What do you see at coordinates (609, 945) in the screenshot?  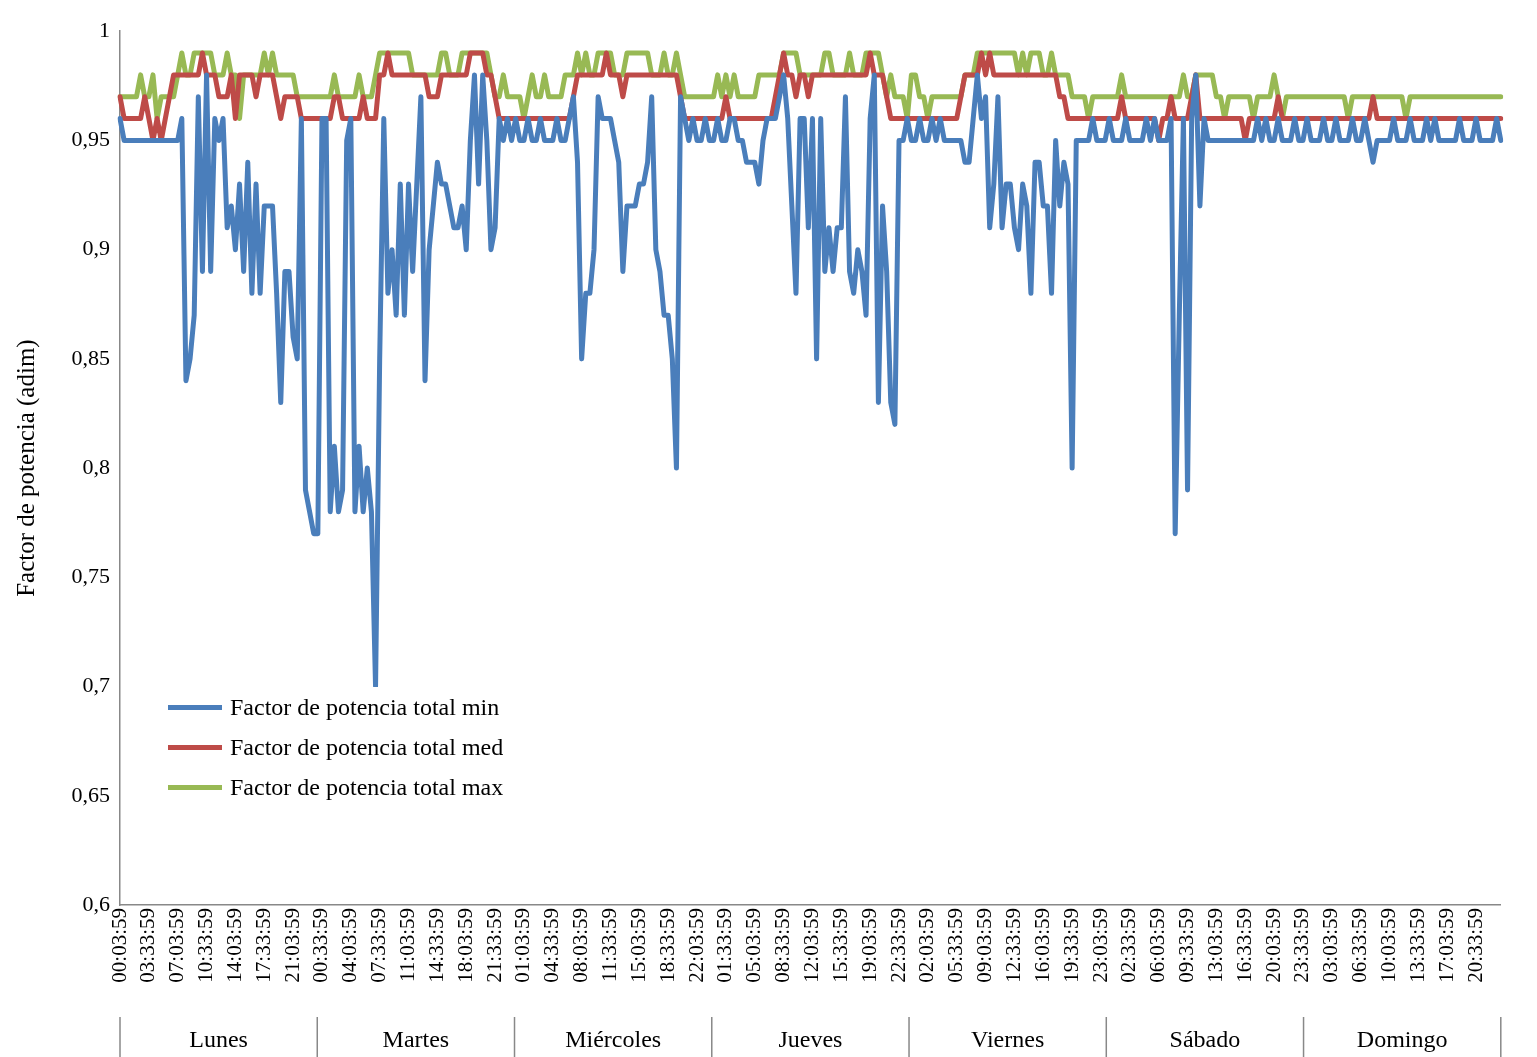 I see `x-tick-label: 11:33:59` at bounding box center [609, 945].